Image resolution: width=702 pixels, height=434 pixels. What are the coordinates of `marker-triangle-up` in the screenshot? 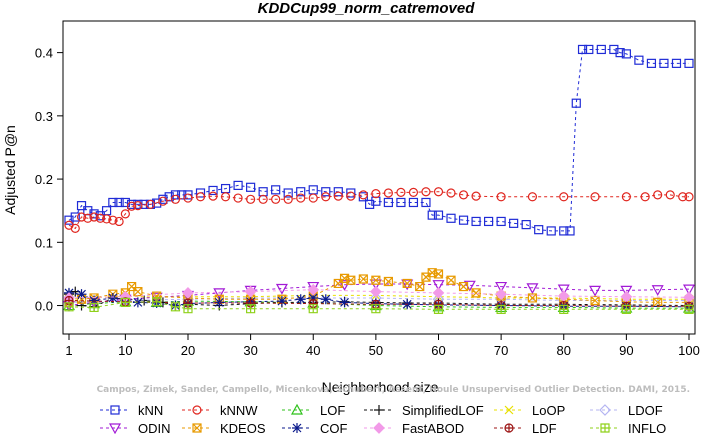 It's located at (297, 409).